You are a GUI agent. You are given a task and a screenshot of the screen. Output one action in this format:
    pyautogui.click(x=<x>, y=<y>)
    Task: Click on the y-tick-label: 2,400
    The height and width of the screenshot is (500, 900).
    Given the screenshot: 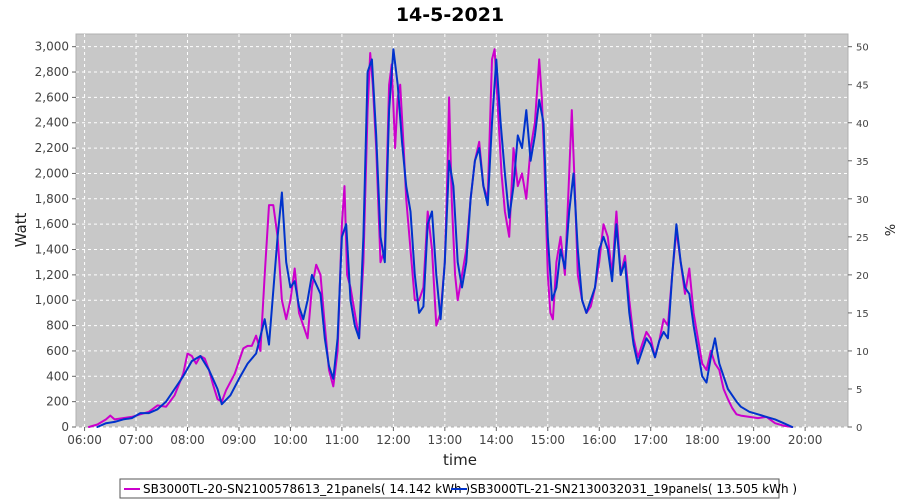 What is the action you would take?
    pyautogui.click(x=52, y=123)
    